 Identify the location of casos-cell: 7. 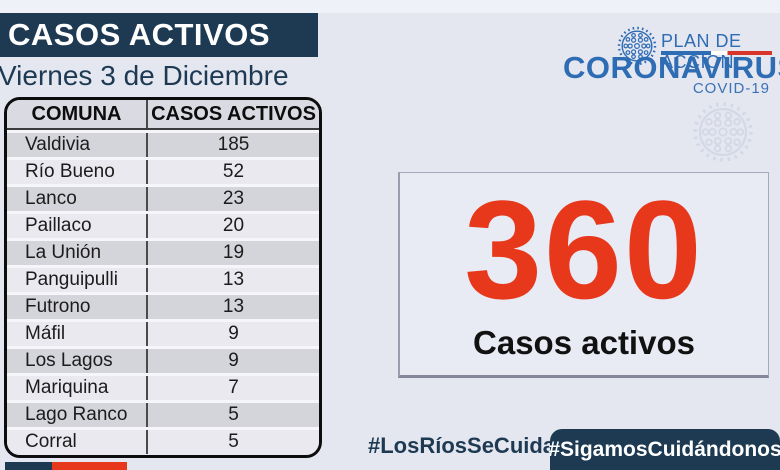
(233, 387).